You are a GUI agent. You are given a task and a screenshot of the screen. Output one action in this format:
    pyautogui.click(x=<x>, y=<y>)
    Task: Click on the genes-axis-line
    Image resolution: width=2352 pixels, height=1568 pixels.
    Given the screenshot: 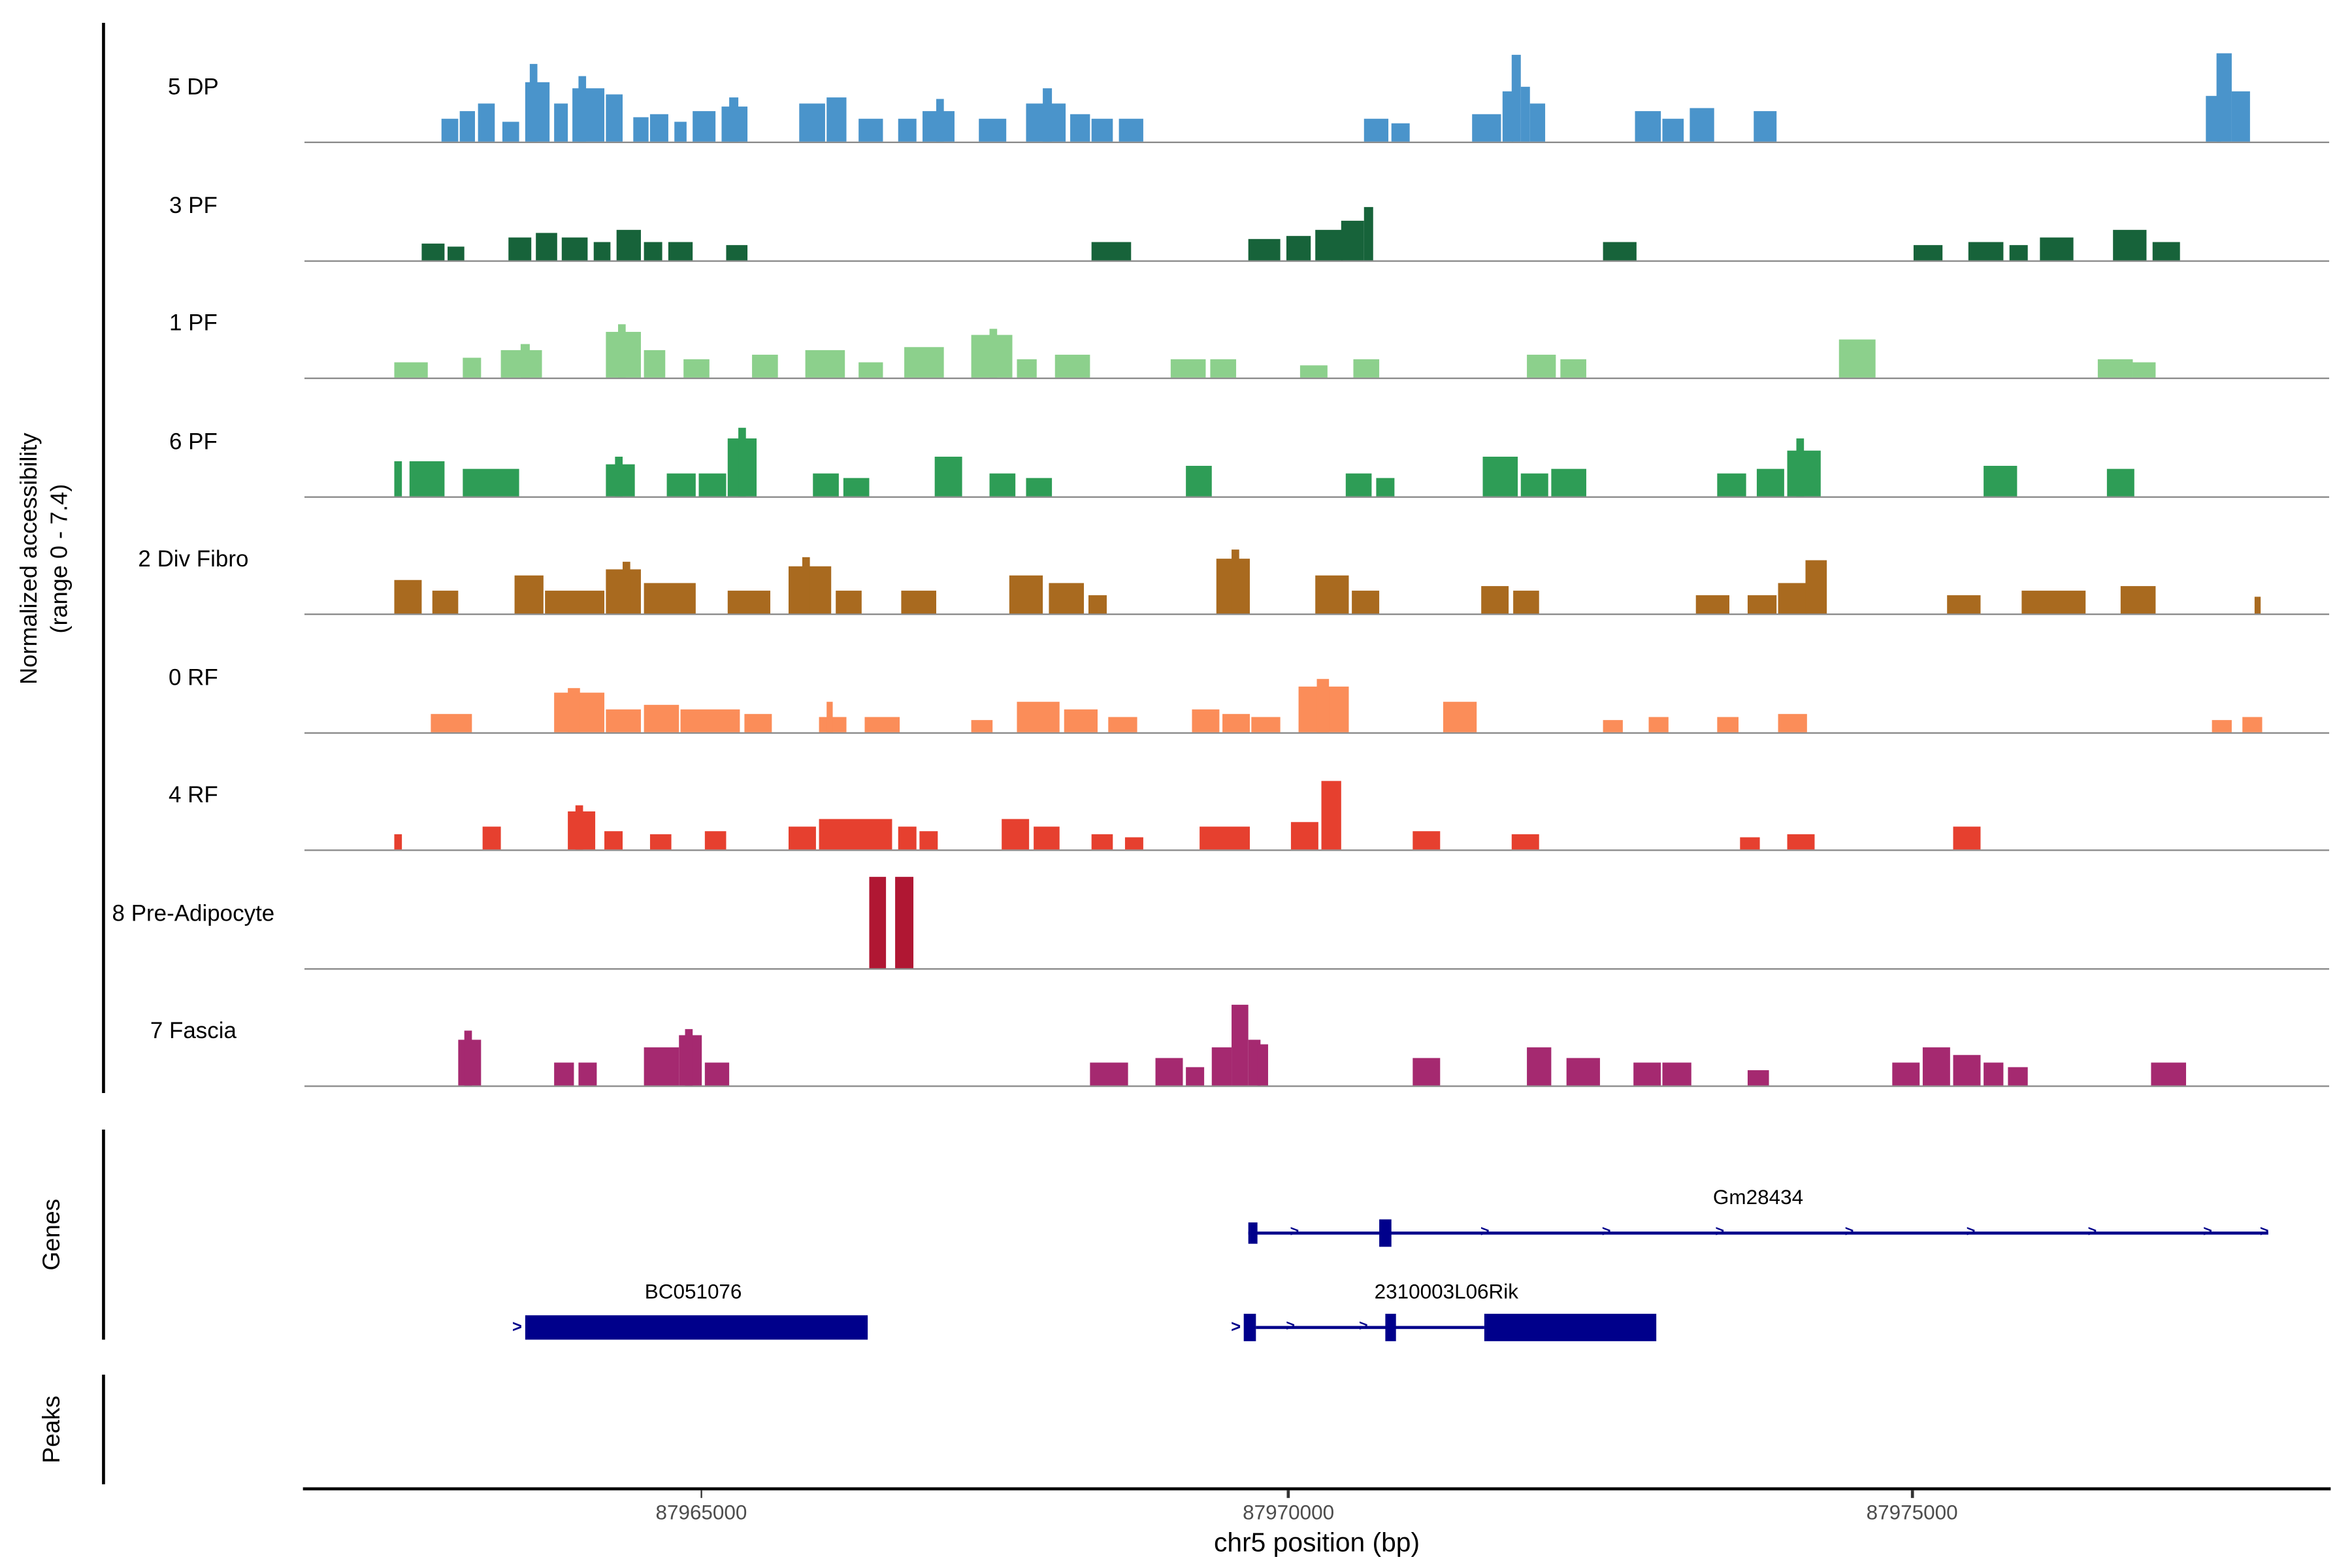 What is the action you would take?
    pyautogui.click(x=103, y=1234)
    